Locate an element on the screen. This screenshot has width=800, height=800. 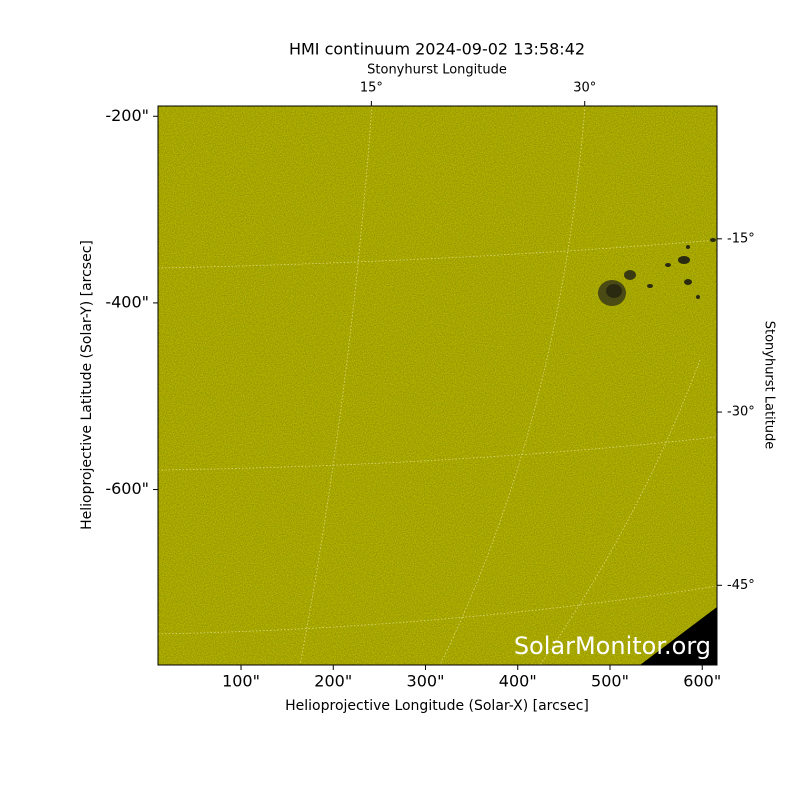
off-disk is located at coordinates (678, 636).